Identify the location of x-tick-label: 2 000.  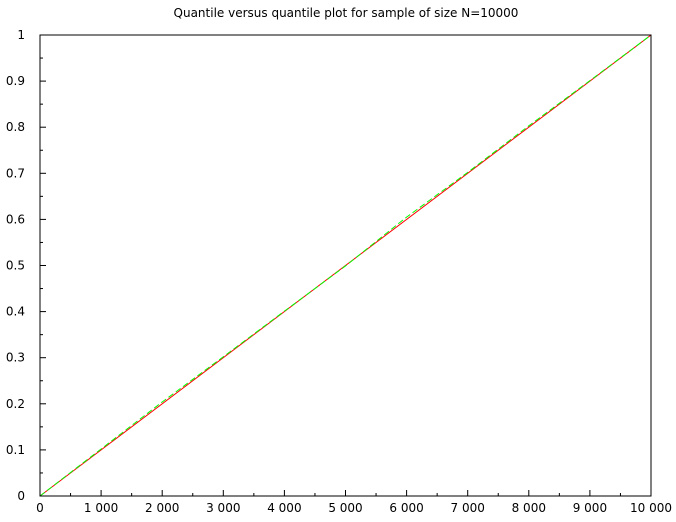
(162, 508).